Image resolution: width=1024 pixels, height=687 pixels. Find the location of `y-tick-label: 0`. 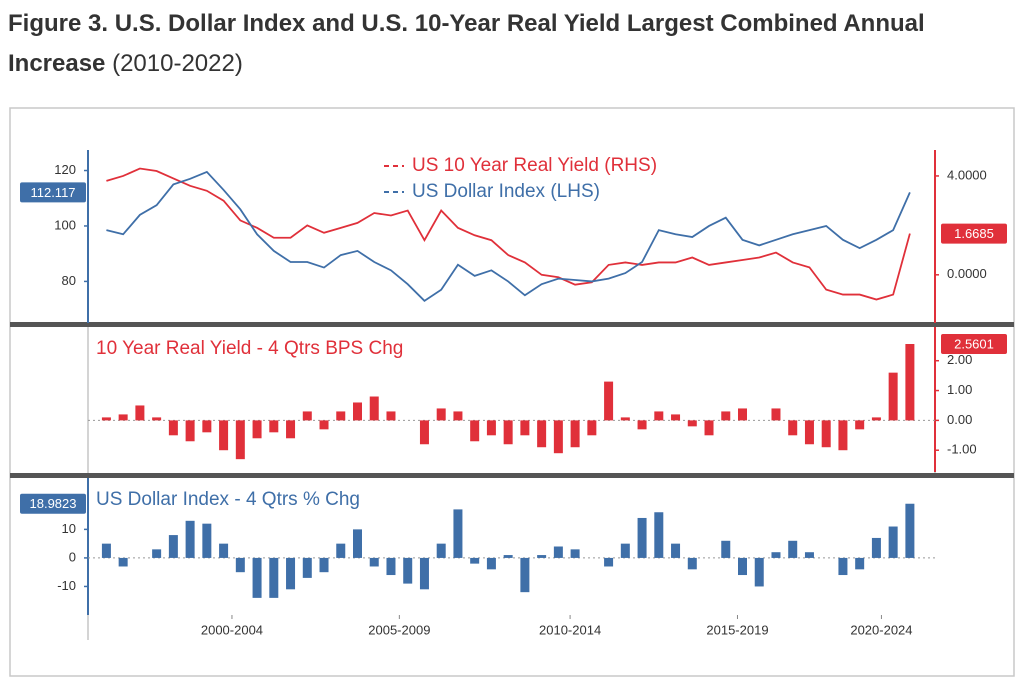

y-tick-label: 0 is located at coordinates (72, 556).